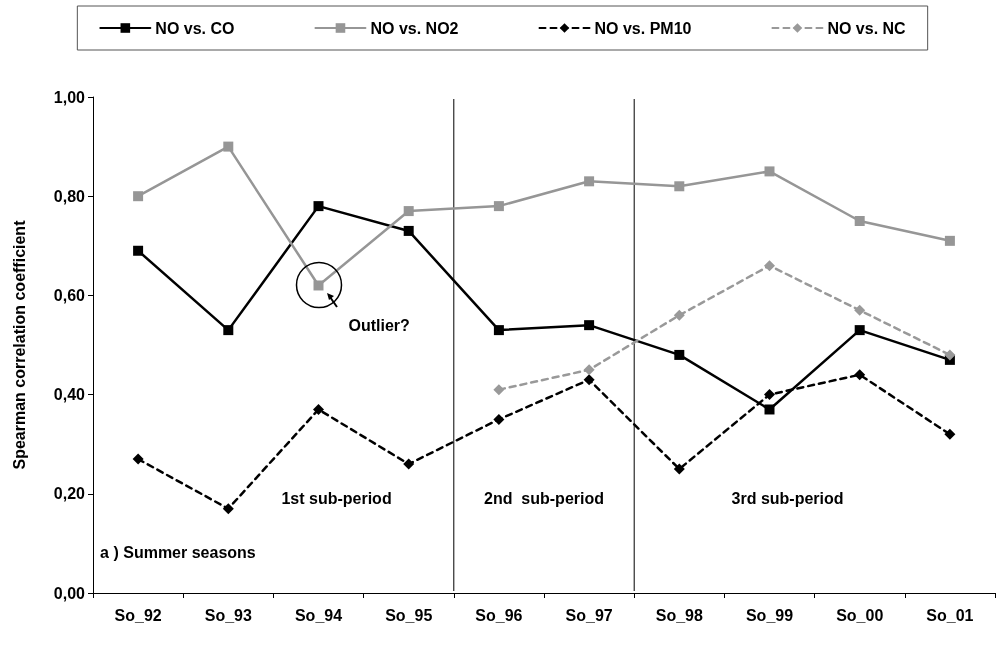 The height and width of the screenshot is (649, 1005). I want to click on annotation: a ) Summer seasons, so click(178, 552).